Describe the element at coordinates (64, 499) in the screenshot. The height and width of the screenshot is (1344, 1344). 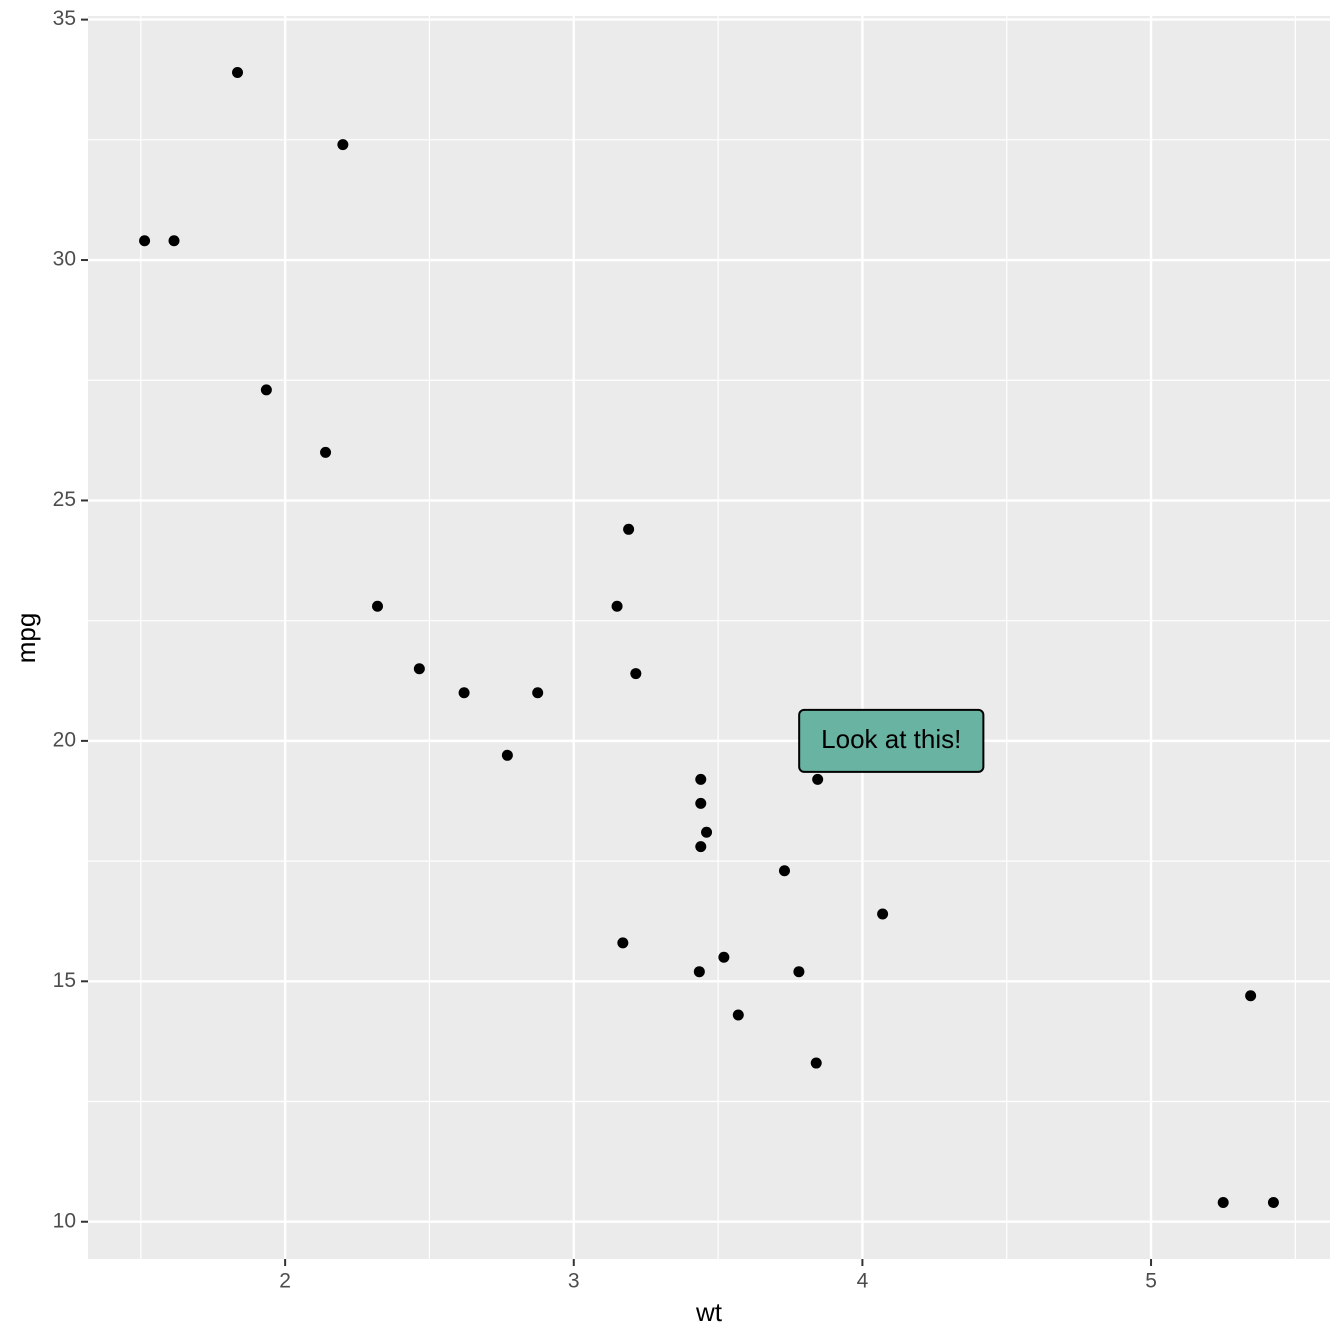
I see `y-tick-label: 25` at that location.